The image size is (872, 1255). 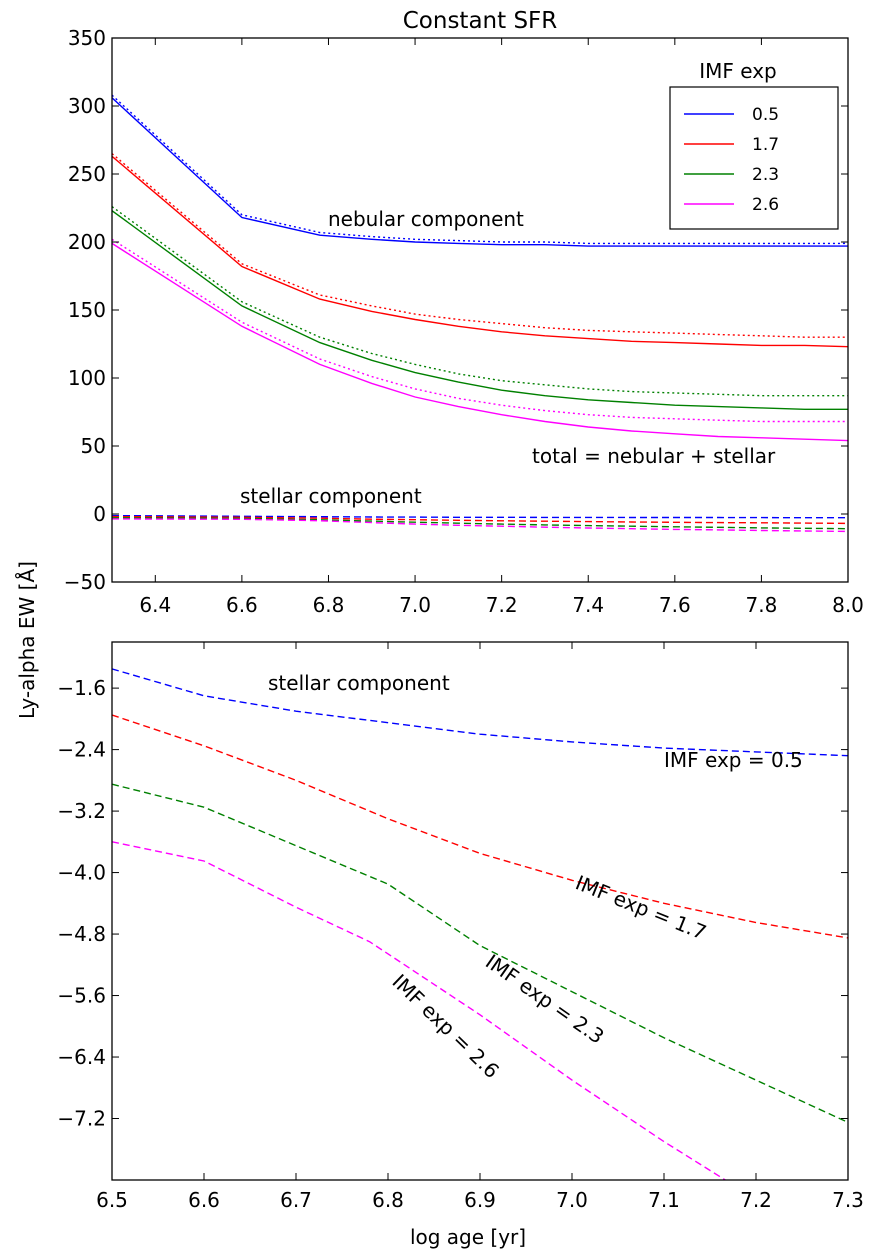 I want to click on bottom-y-tick-label: −2.4, so click(x=81, y=750).